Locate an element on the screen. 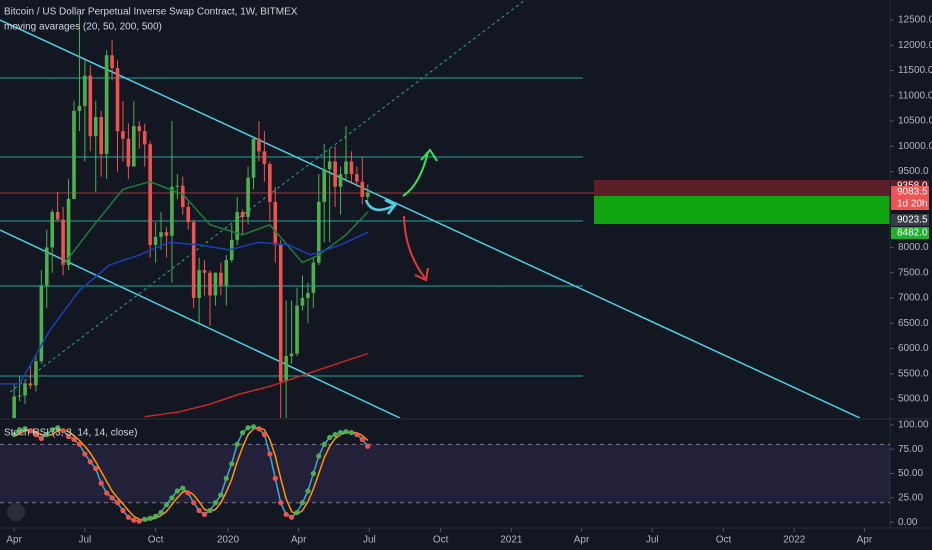  logo is located at coordinates (16, 512).